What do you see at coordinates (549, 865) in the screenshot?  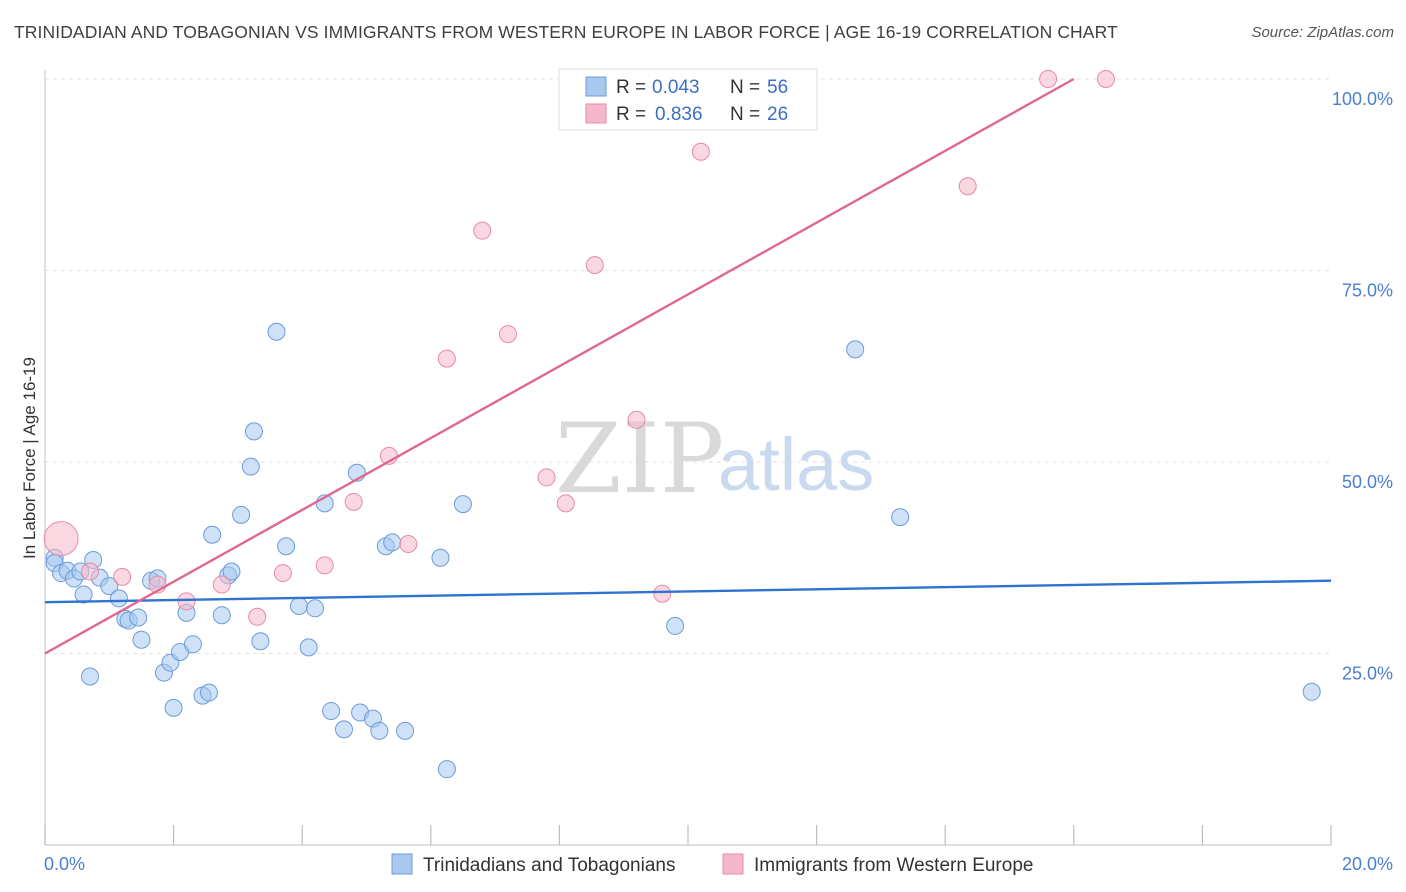 I see `legend-label-trinidadians: Trinidadians and Tobagonians` at bounding box center [549, 865].